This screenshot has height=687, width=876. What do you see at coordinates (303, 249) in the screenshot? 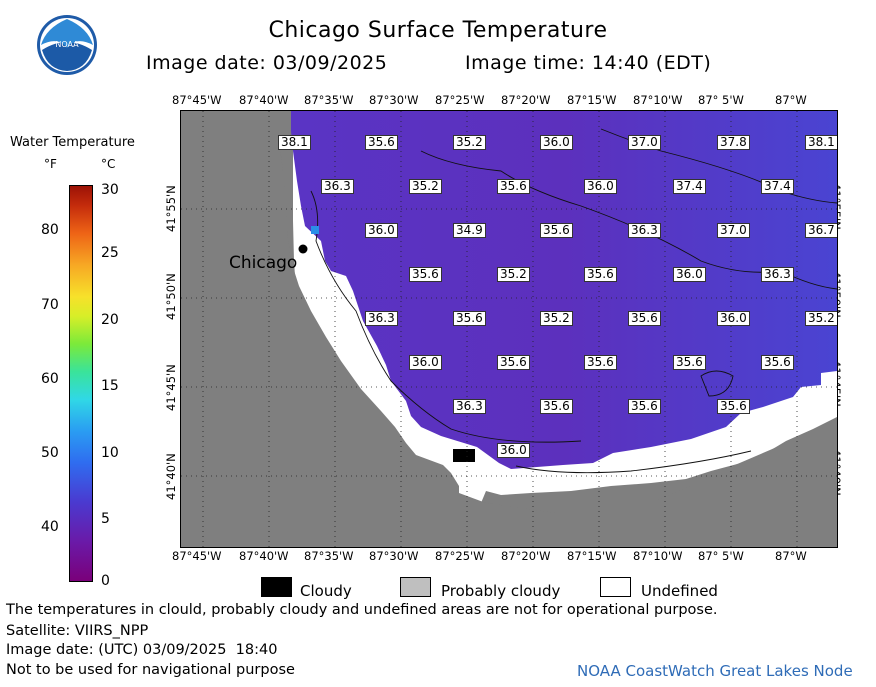
I see `chicago-marker` at bounding box center [303, 249].